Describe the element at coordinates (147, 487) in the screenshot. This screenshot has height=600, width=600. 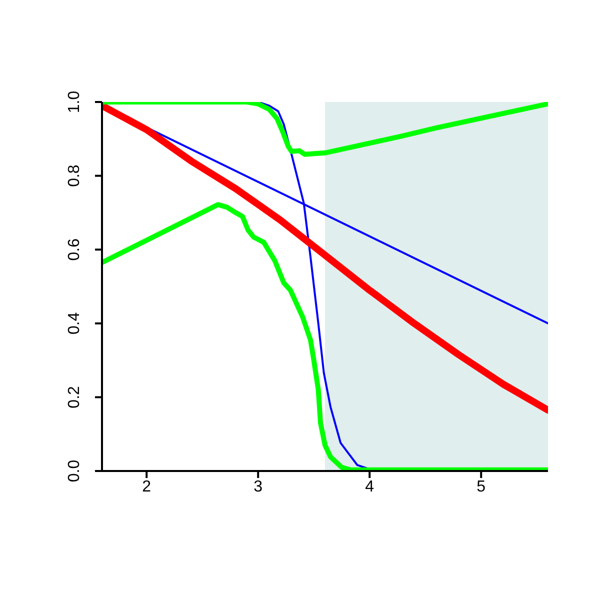
I see `x-tick-label: 2` at that location.